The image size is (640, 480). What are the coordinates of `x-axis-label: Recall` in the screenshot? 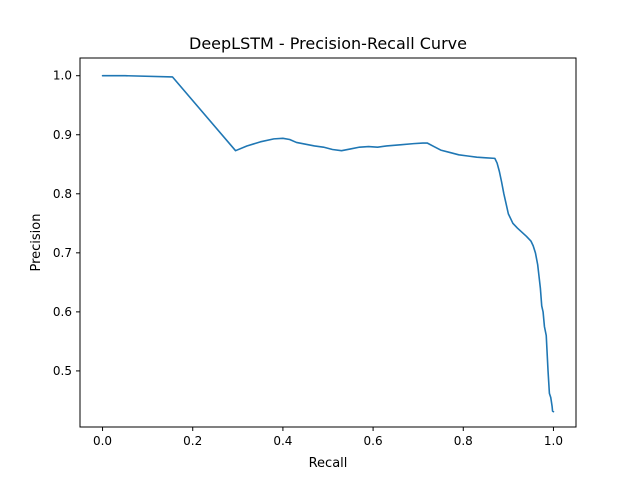 It's located at (328, 463).